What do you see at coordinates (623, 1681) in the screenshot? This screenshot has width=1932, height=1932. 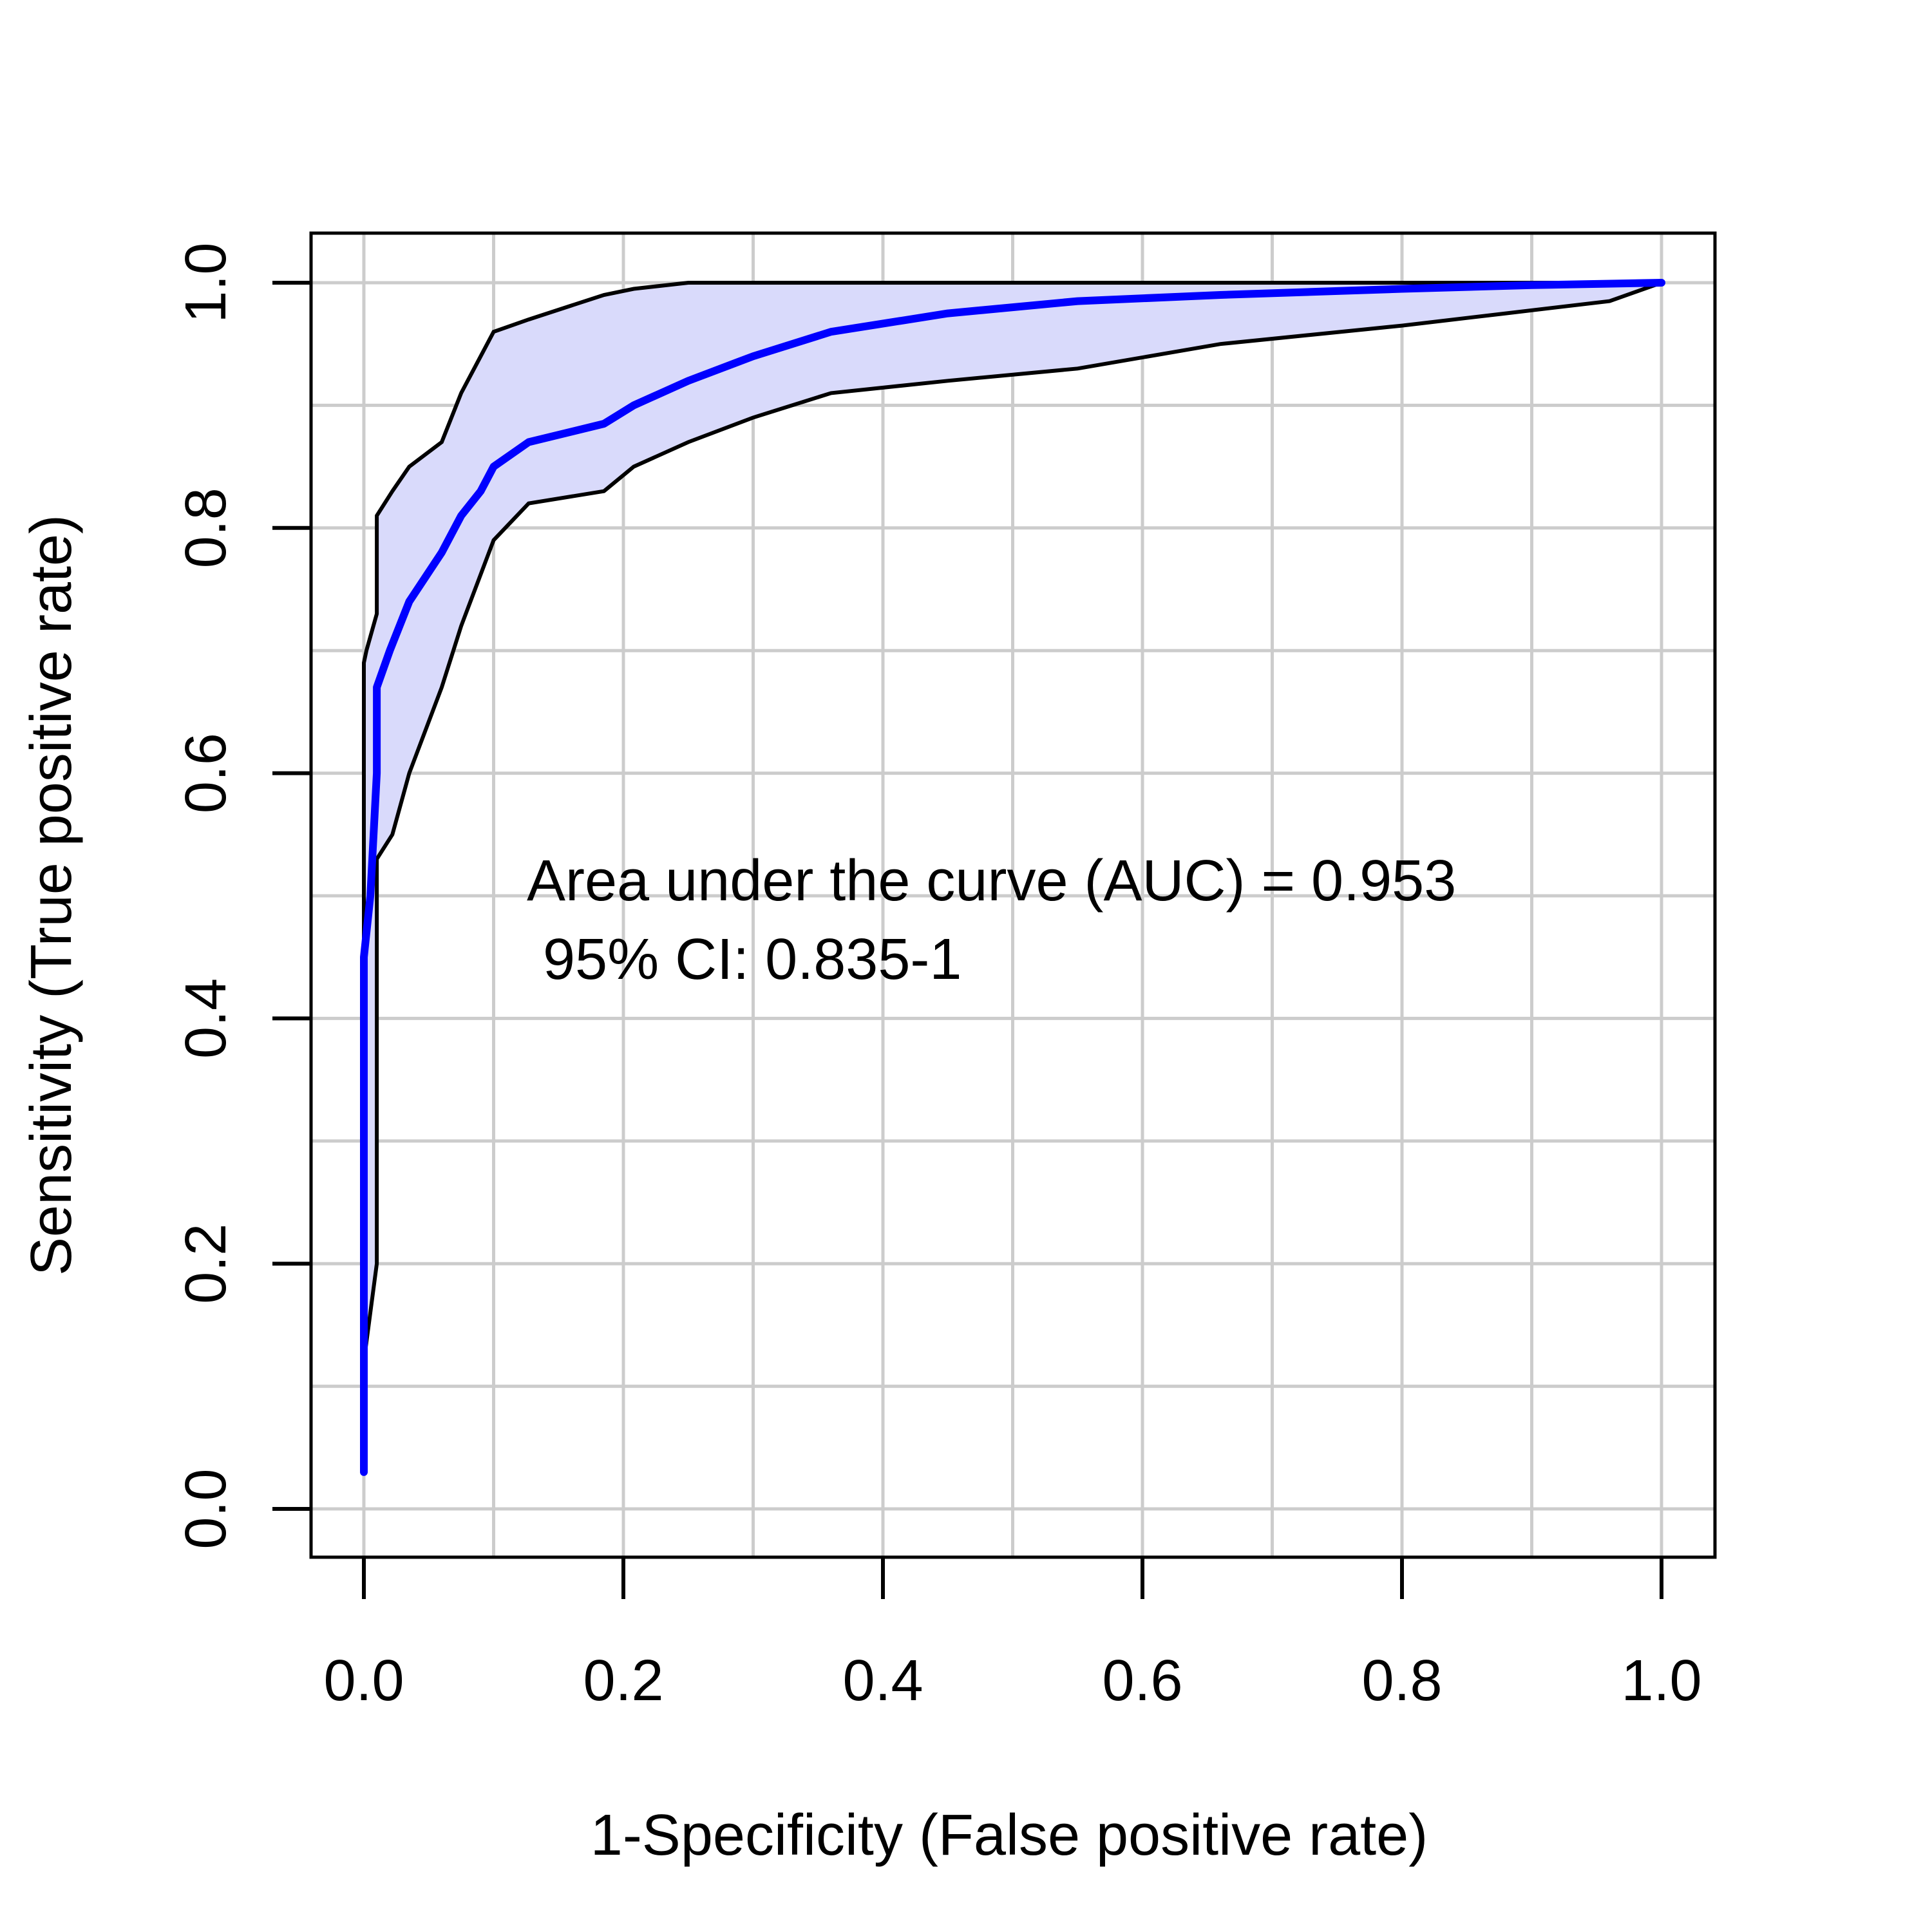 I see `x-tick-label: 0.2` at bounding box center [623, 1681].